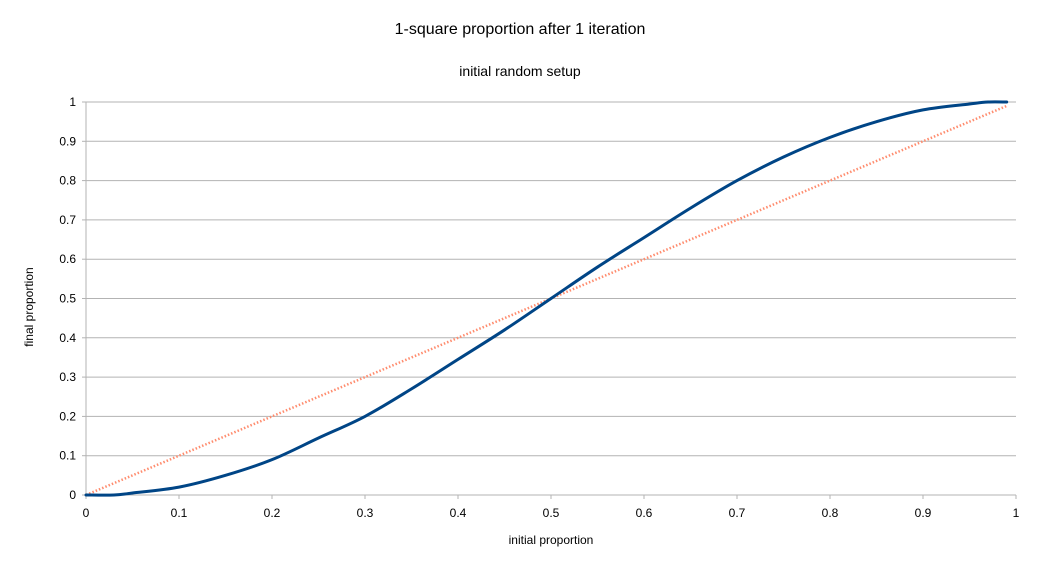 The image size is (1040, 568). Describe the element at coordinates (520, 71) in the screenshot. I see `chart-subtitle: initial random setup` at that location.